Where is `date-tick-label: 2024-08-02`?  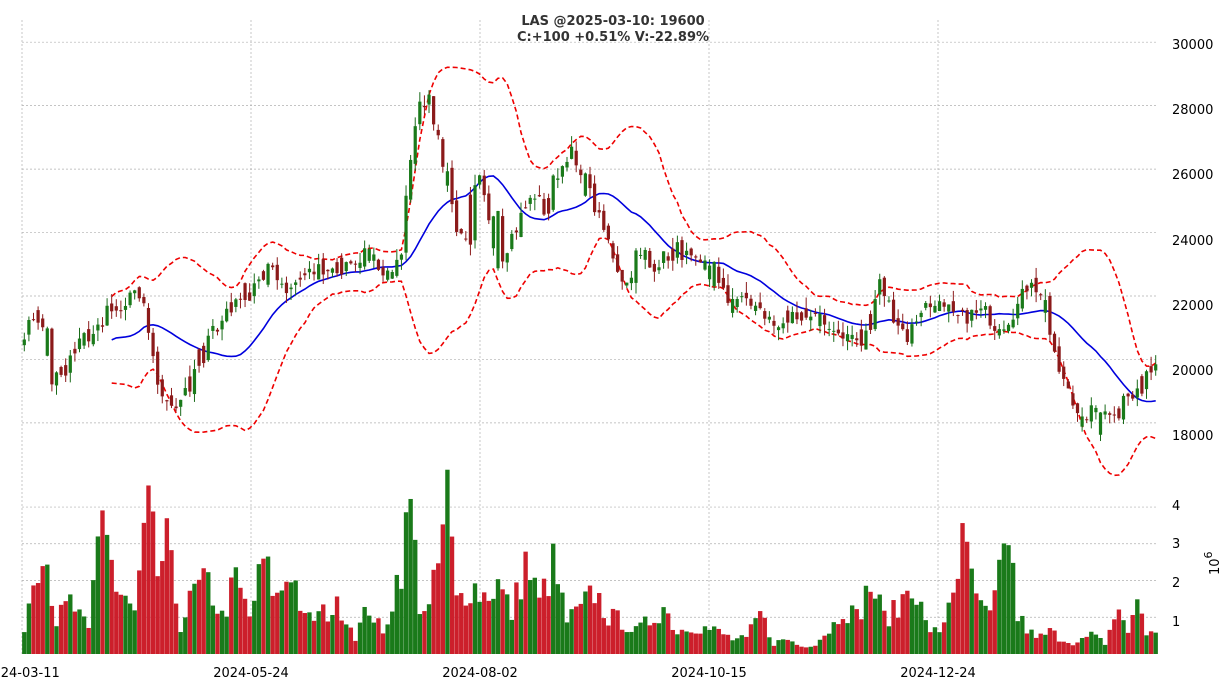
date-tick-label: 2024-08-02 is located at coordinates (480, 673).